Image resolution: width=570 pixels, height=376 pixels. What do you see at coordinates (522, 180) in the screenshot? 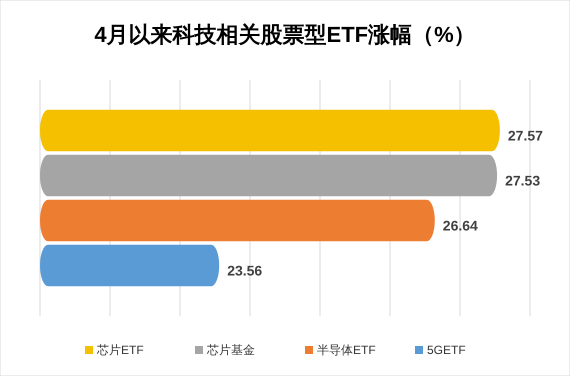
I see `data-label: 27.53` at bounding box center [522, 180].